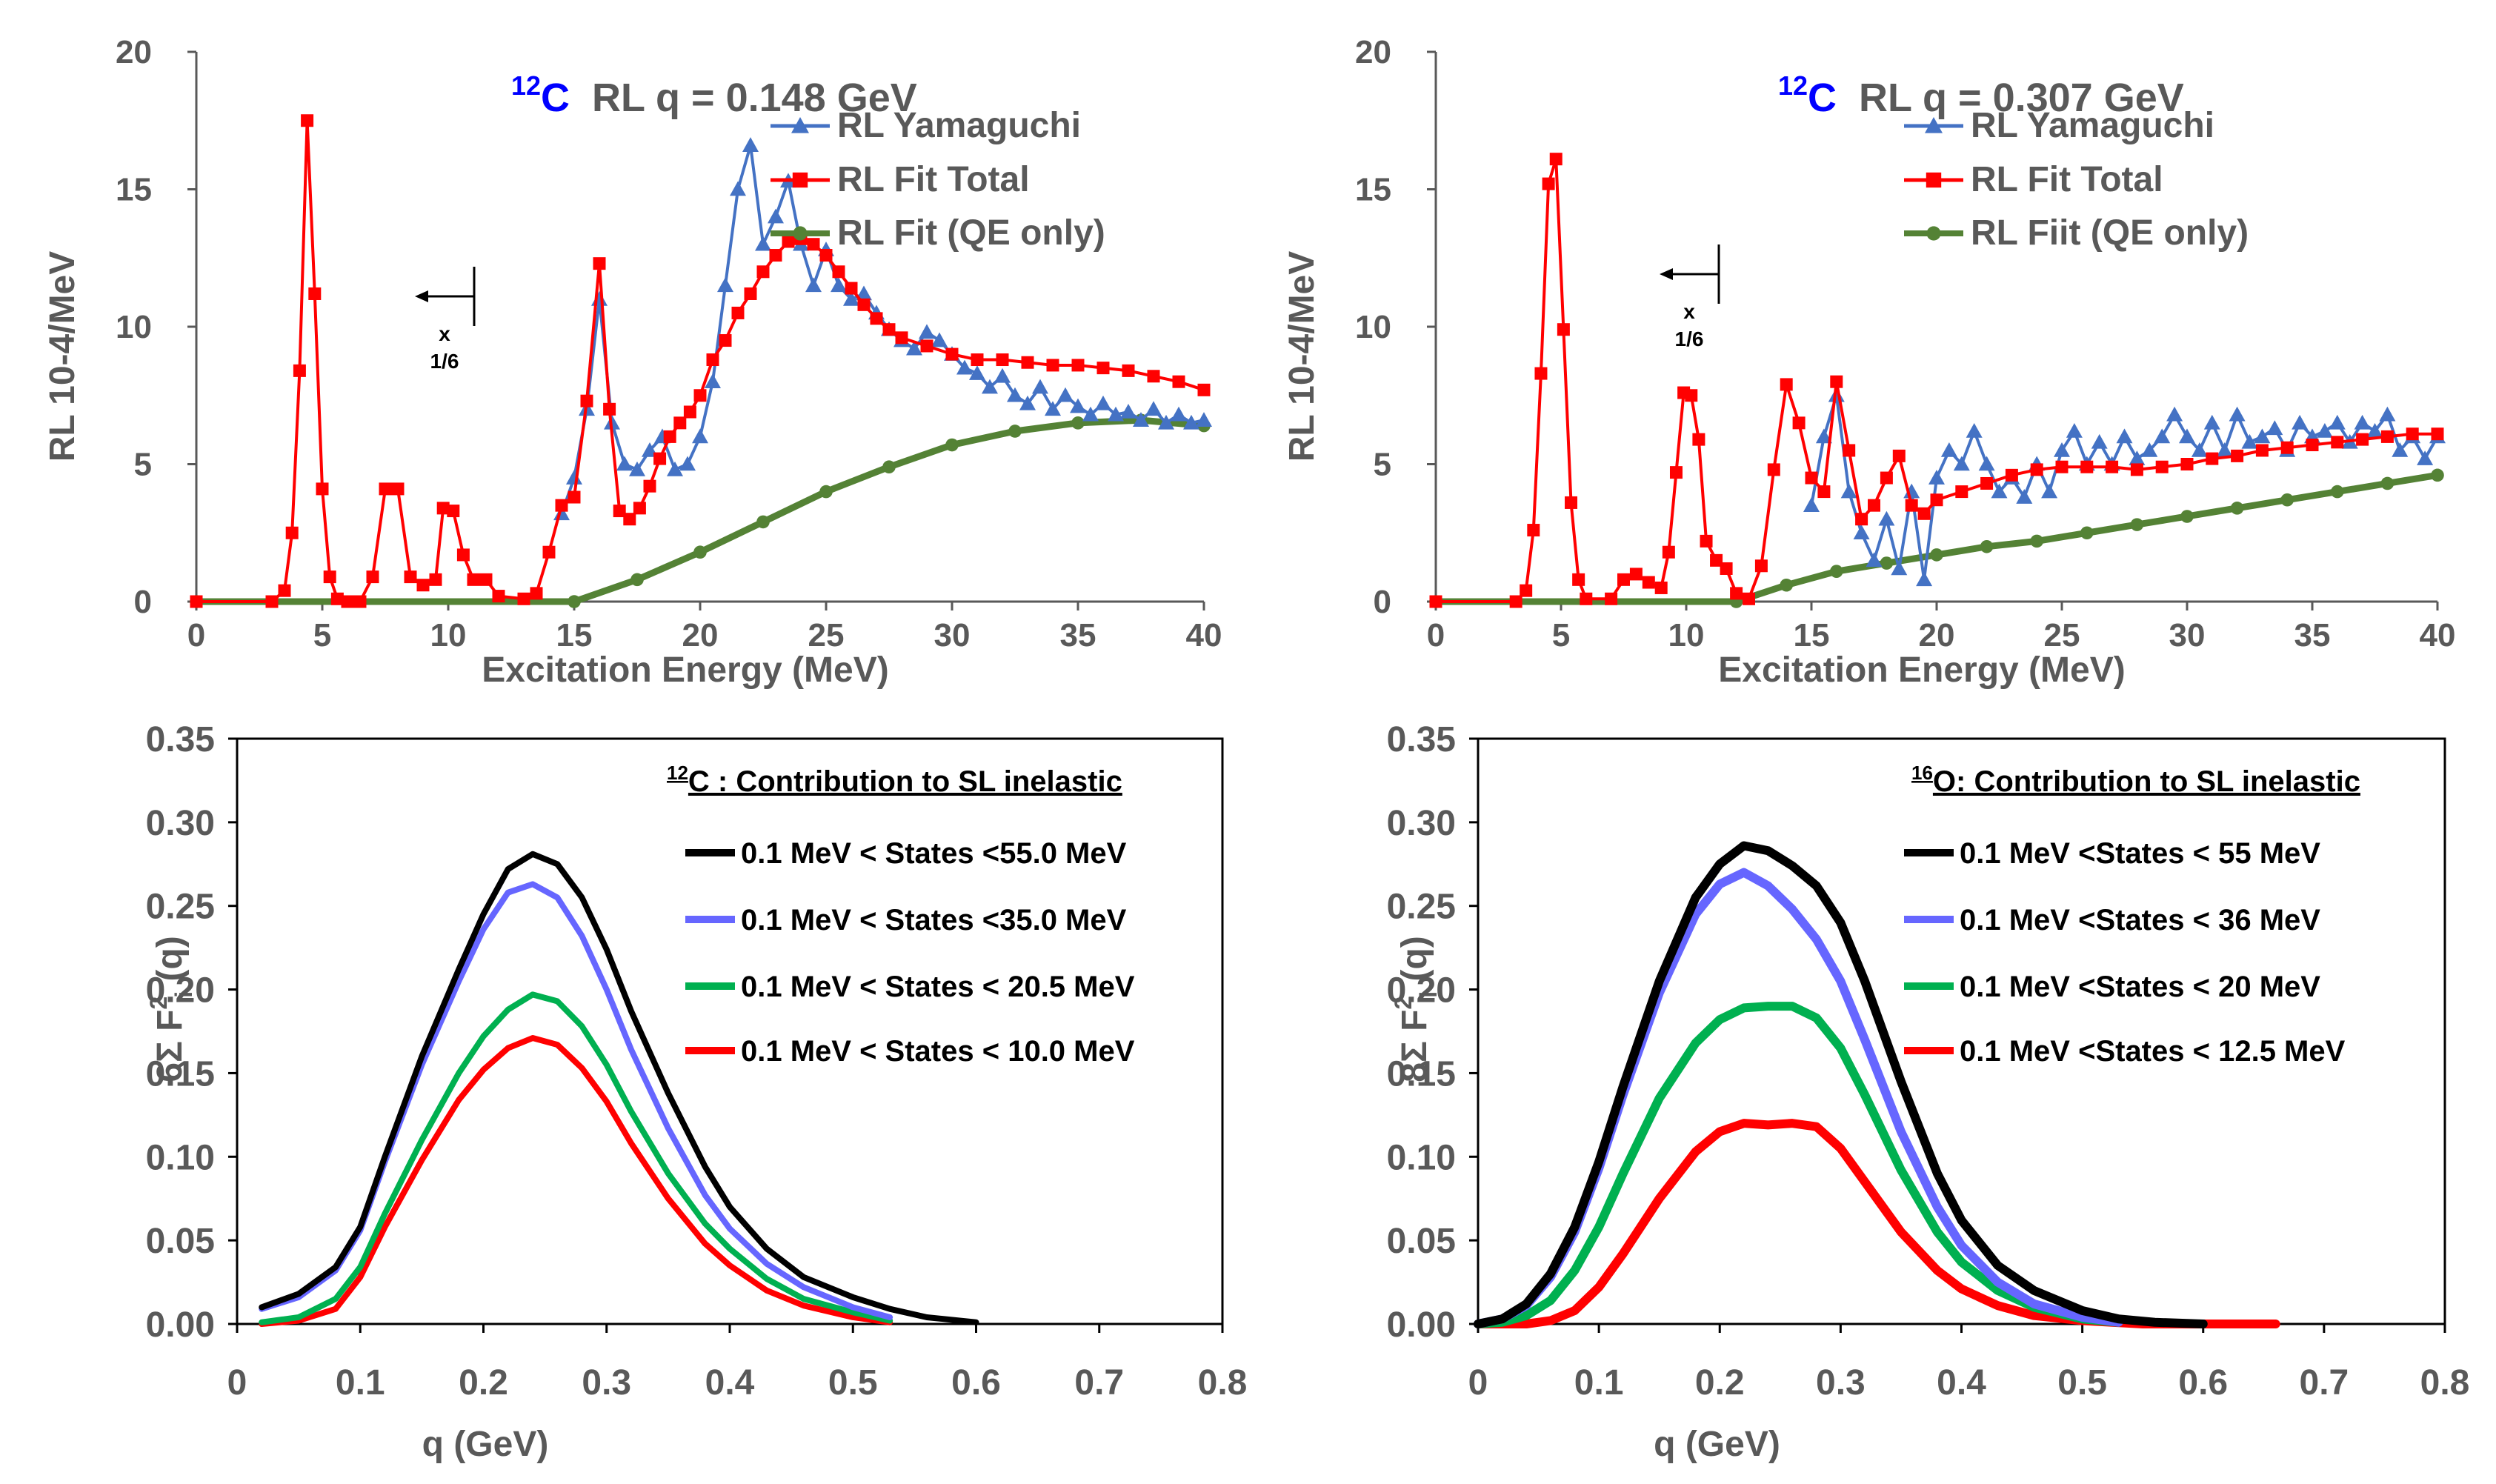 The height and width of the screenshot is (1484, 2496). Describe the element at coordinates (1421, 1158) in the screenshot. I see `y-tick-label: 0.10` at that location.